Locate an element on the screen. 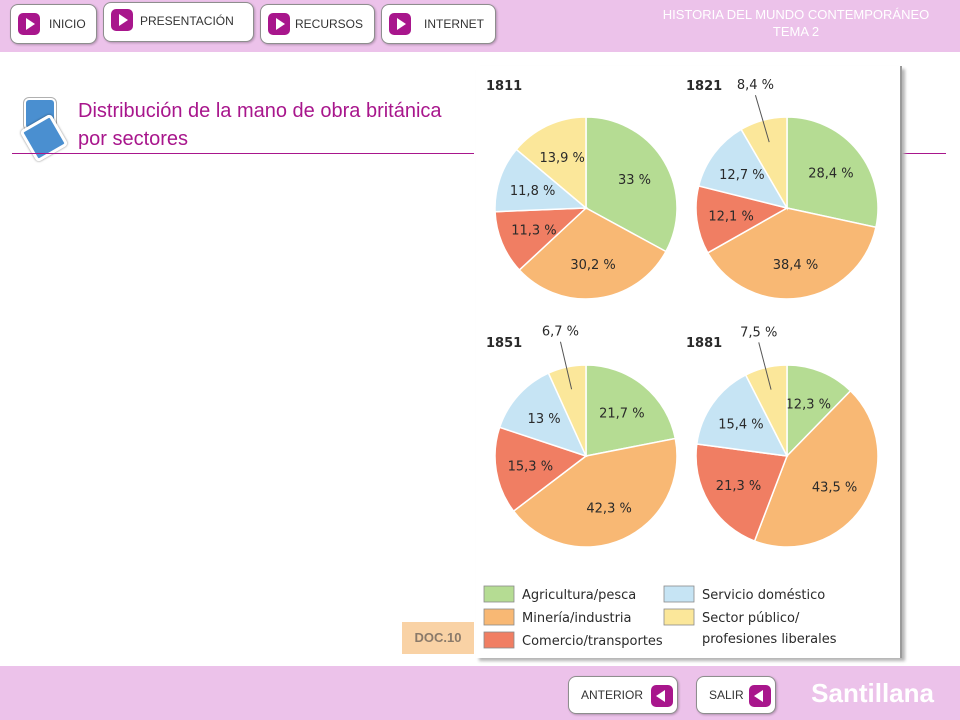 Image resolution: width=960 pixels, height=720 pixels. slice-label: 11,8 % is located at coordinates (532, 191).